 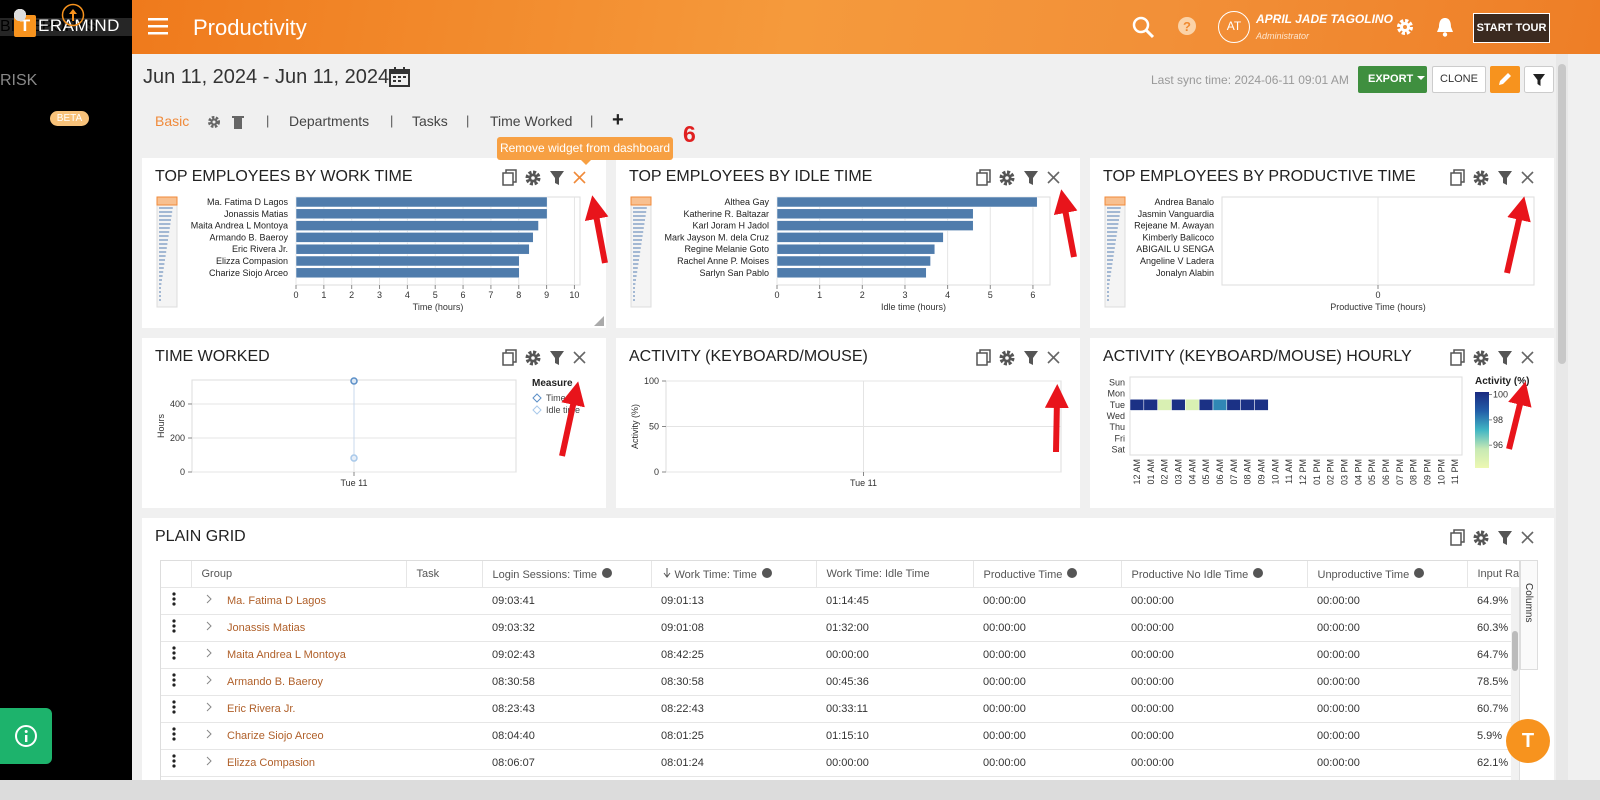 What do you see at coordinates (531, 121) in the screenshot?
I see `tab: Time Worked` at bounding box center [531, 121].